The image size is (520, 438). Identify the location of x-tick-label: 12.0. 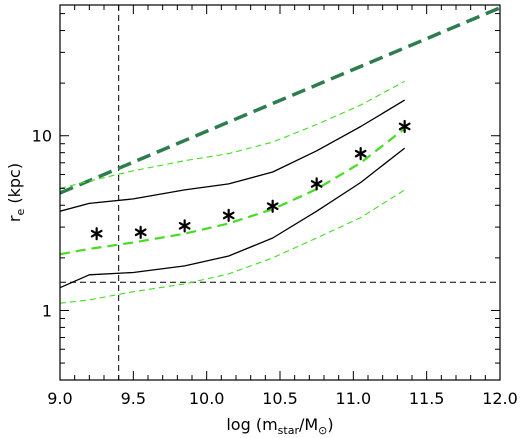
(500, 398).